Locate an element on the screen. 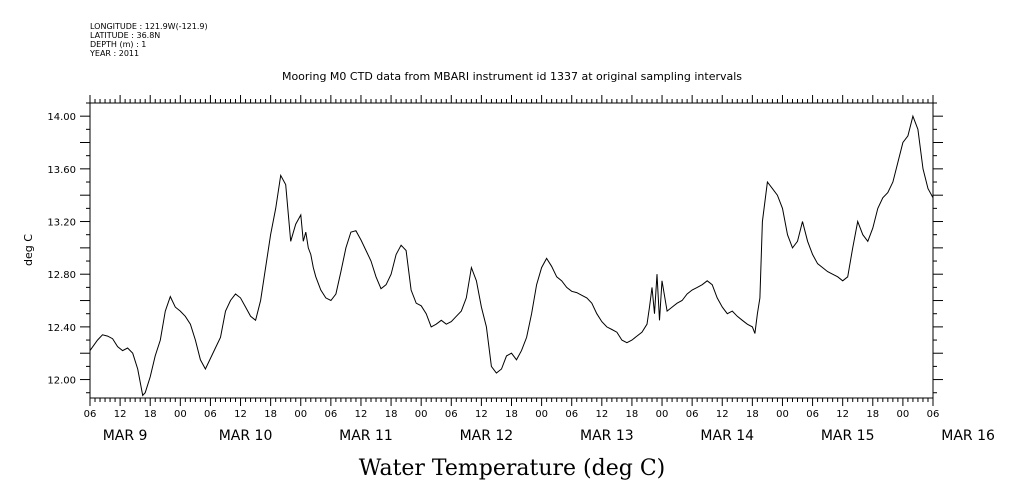  x-day-label: MAR 9 is located at coordinates (125, 436).